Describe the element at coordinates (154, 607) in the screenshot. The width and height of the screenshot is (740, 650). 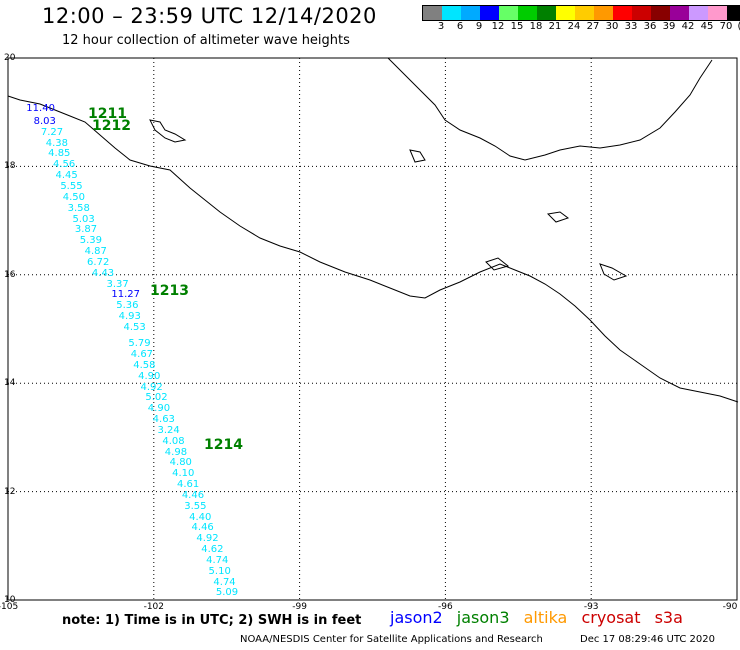
I see `x-tick-label: -102` at that location.